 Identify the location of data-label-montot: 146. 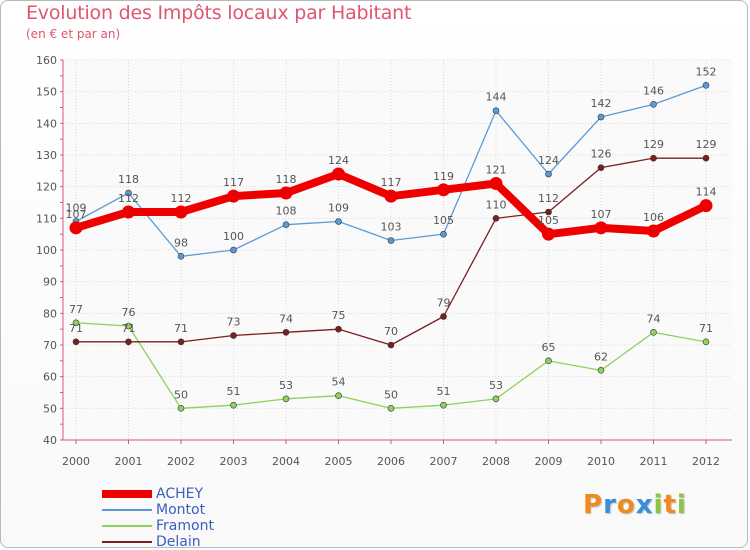
(653, 90).